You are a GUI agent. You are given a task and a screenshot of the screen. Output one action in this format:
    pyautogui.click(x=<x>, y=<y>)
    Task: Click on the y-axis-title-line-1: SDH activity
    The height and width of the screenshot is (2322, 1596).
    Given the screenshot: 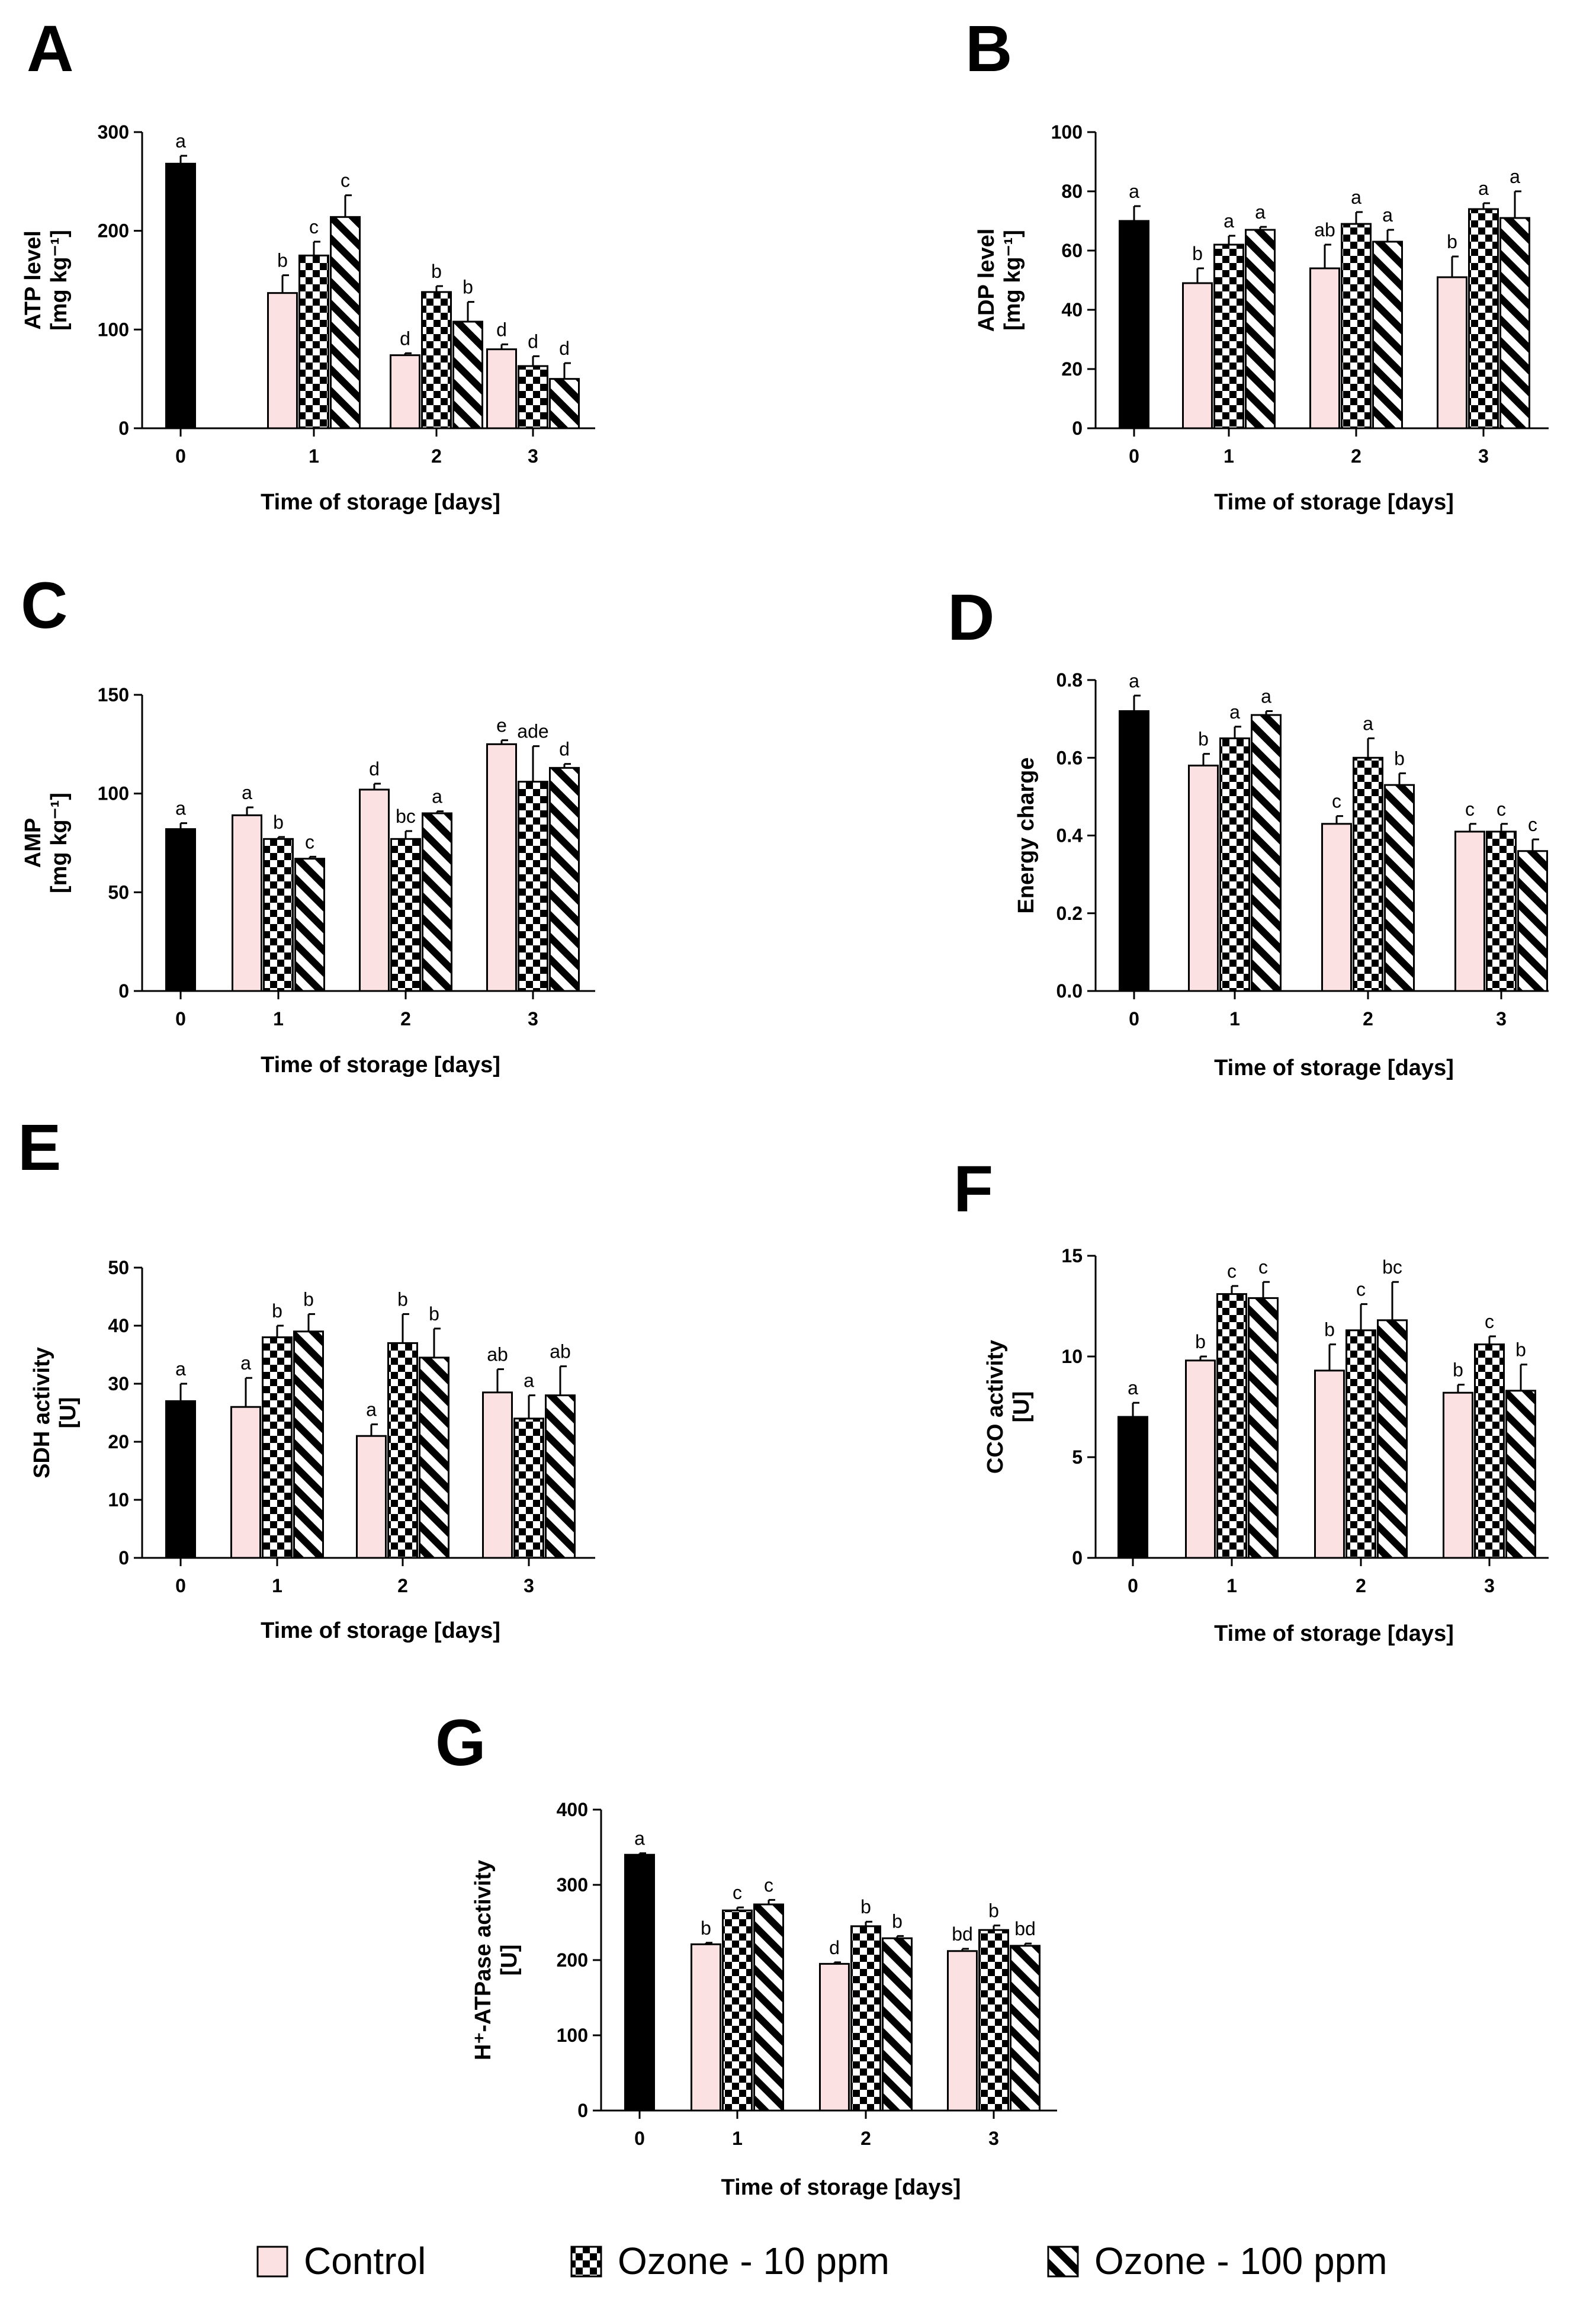 What is the action you would take?
    pyautogui.click(x=42, y=1413)
    